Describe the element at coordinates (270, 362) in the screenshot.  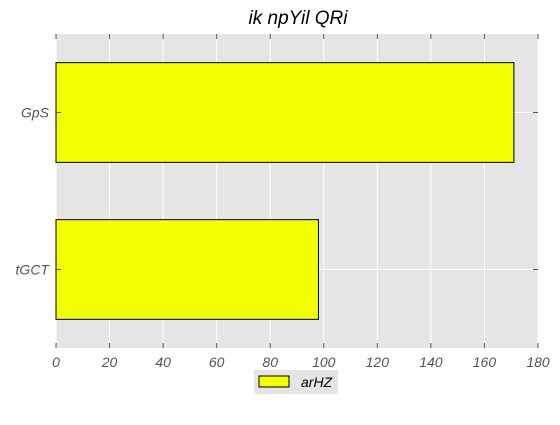
I see `x-tick-label: 80` at that location.